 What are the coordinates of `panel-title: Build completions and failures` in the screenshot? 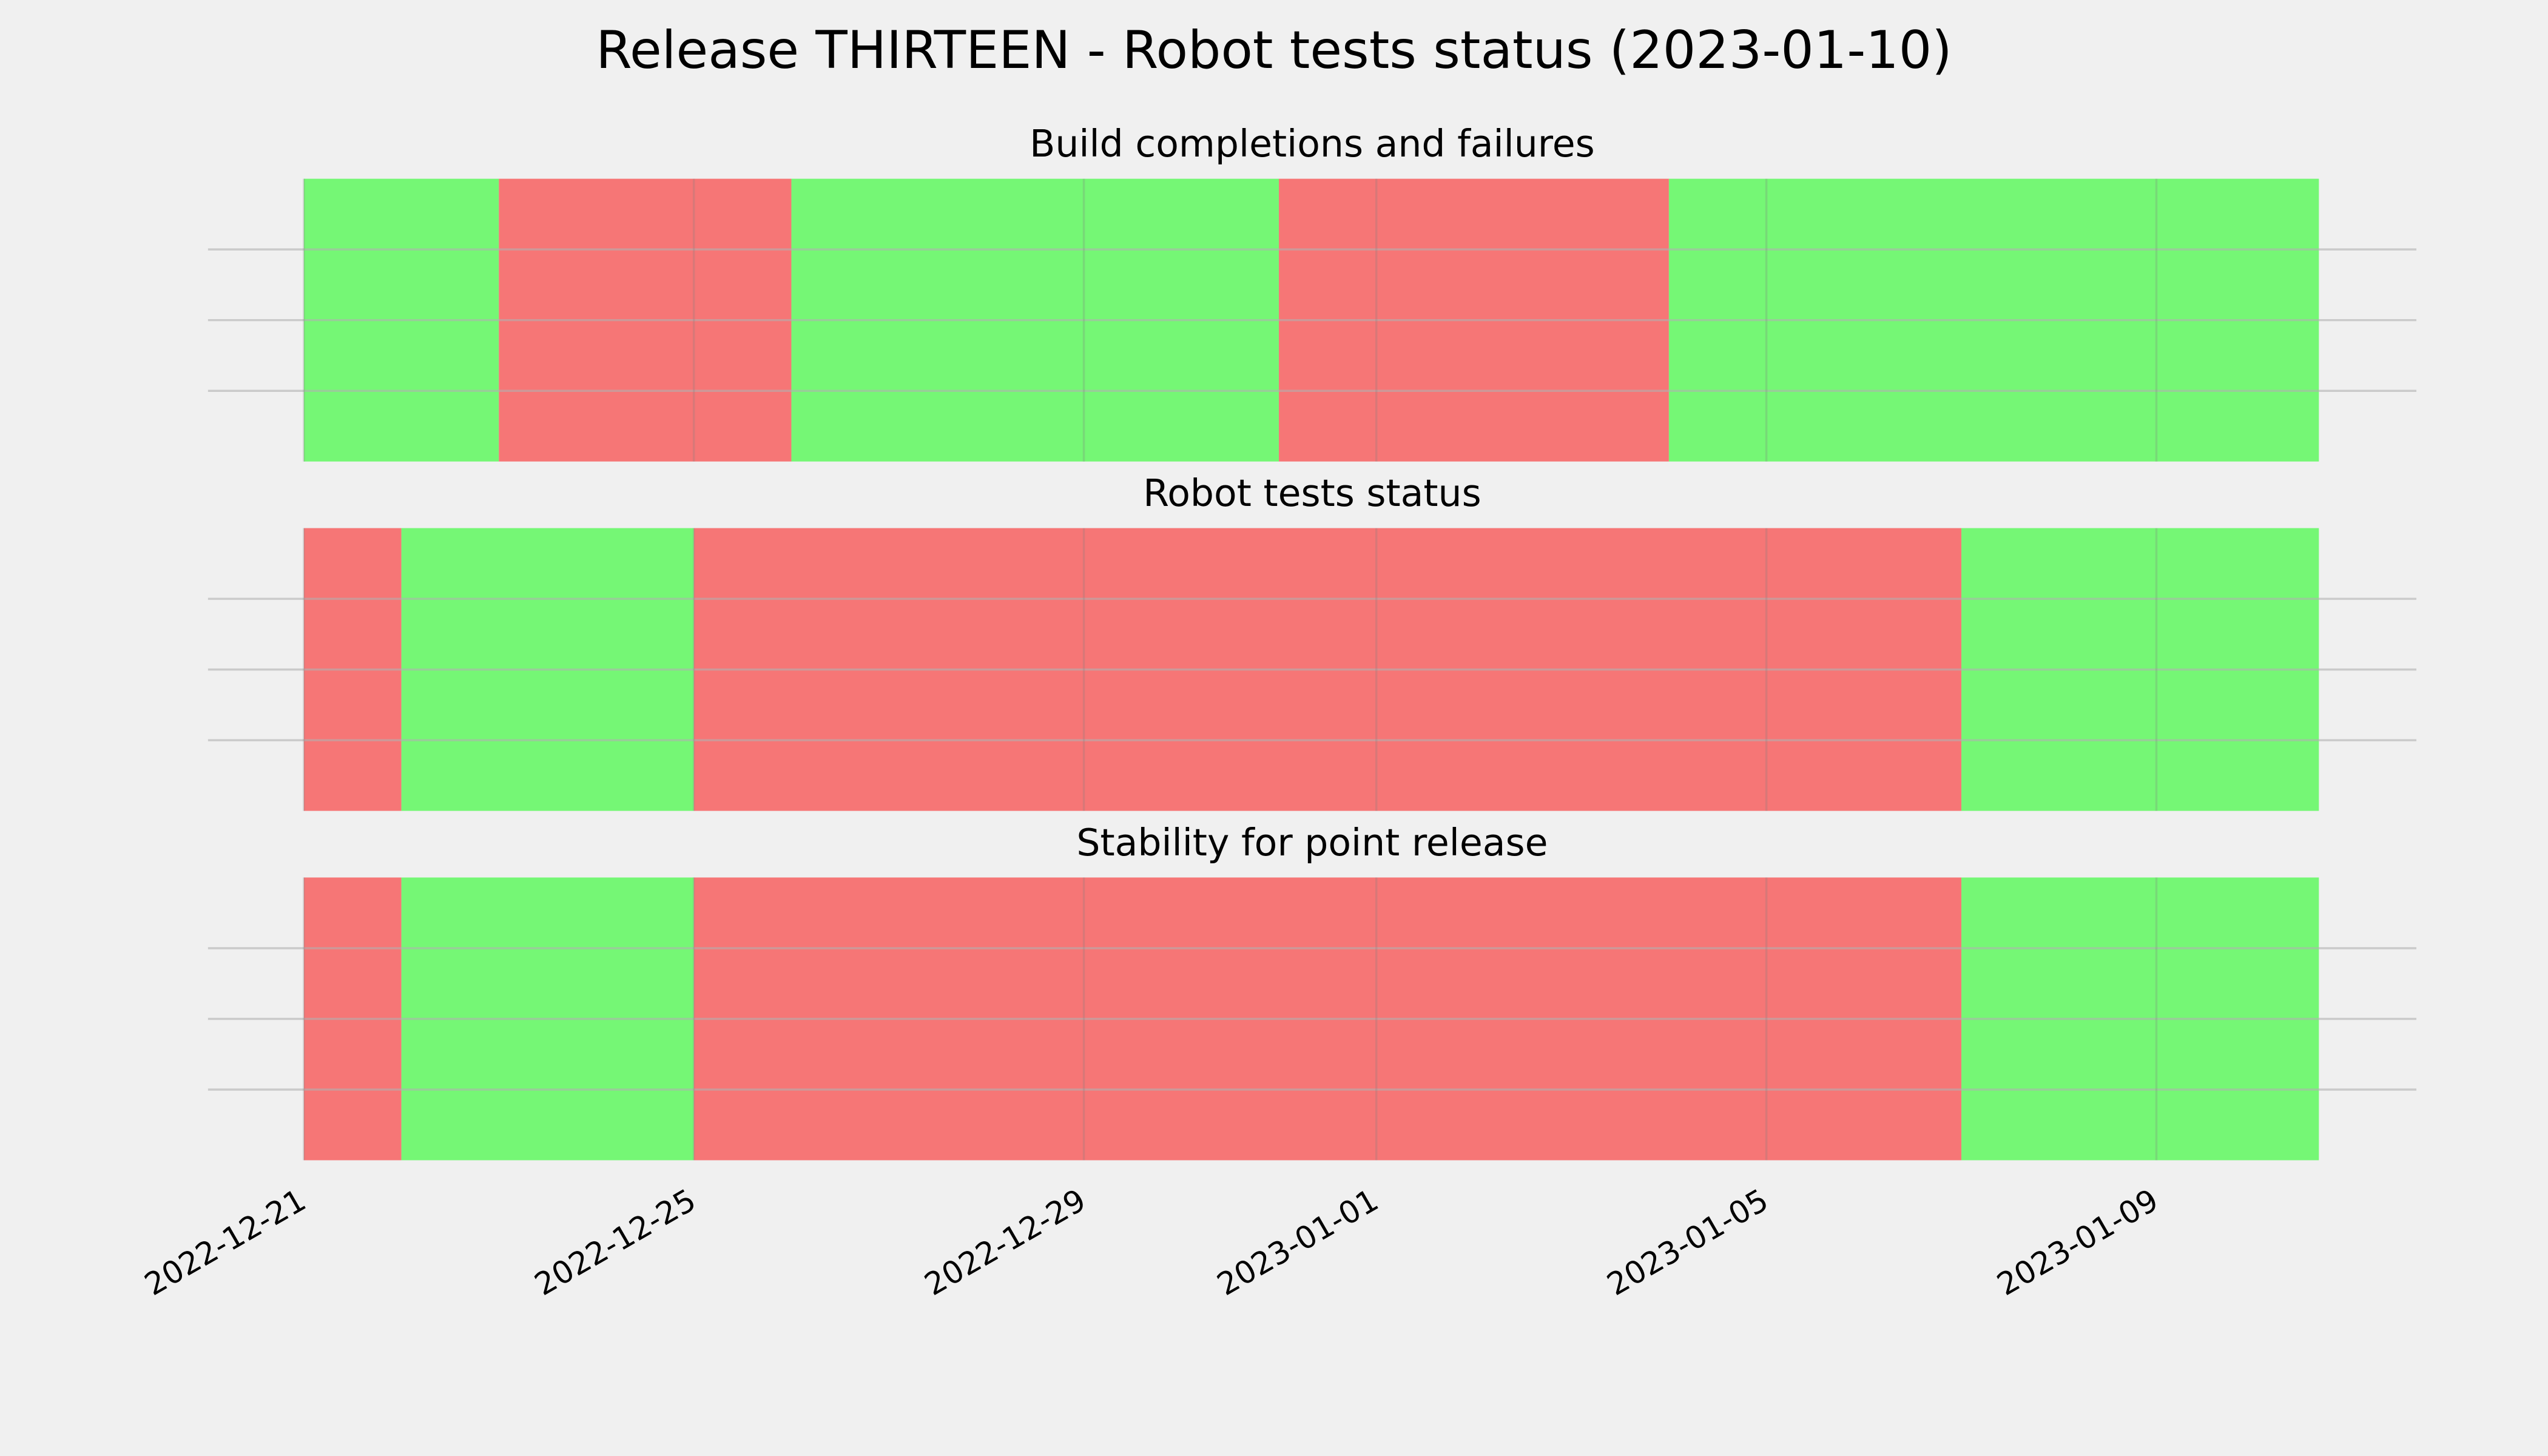 It's located at (1312, 144).